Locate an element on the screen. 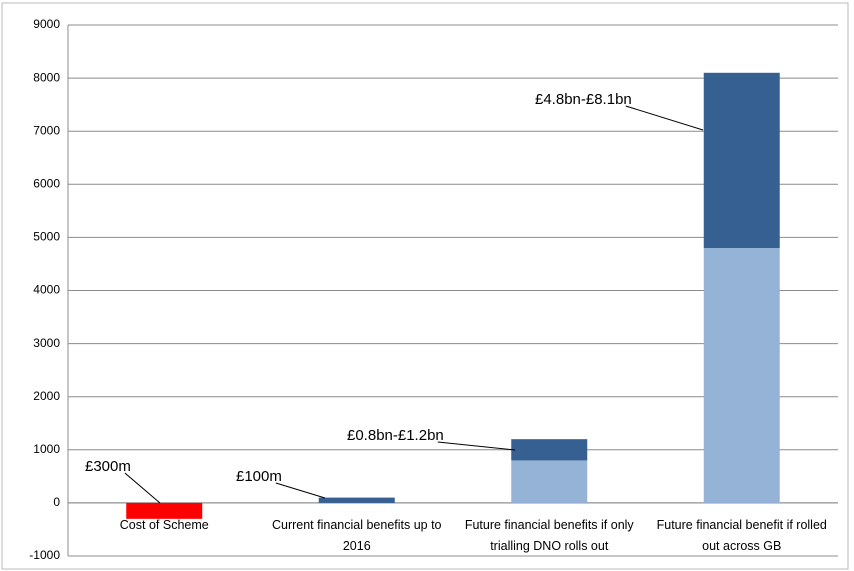  y-tick-label: 4000 is located at coordinates (46, 290).